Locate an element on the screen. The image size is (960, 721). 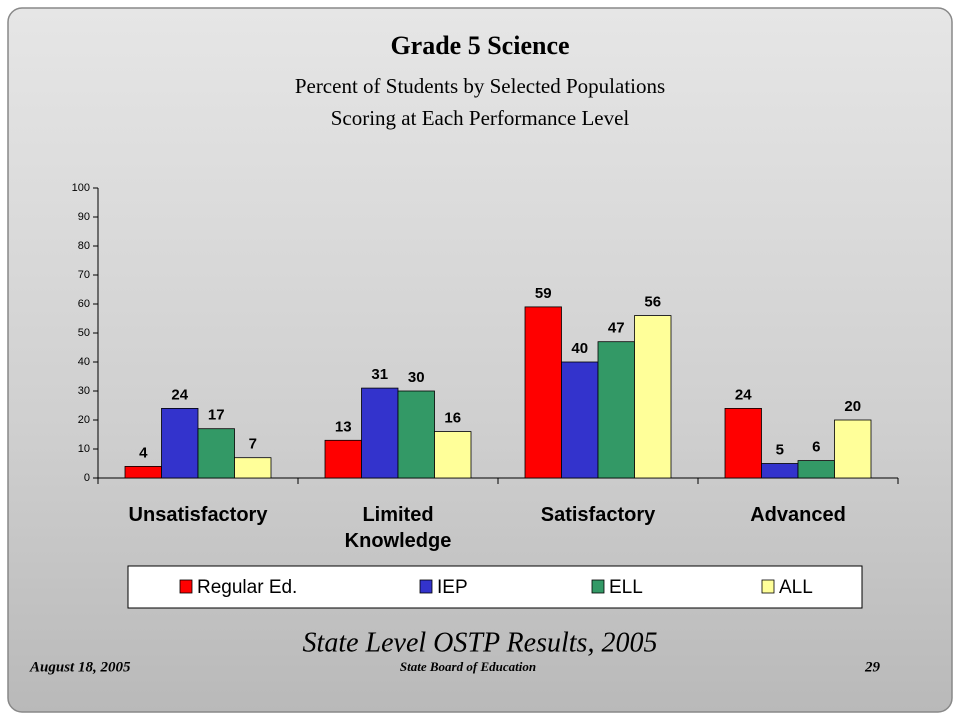
data-label: 16 is located at coordinates (452, 418).